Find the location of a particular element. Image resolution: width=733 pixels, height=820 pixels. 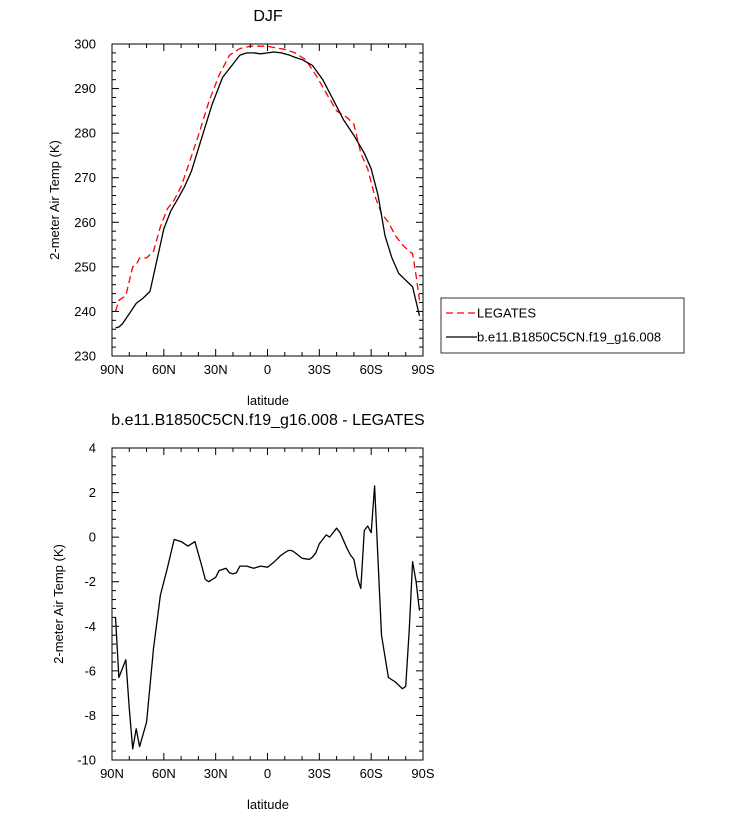

bottom-chart-xlabel: latitude is located at coordinates (268, 804).